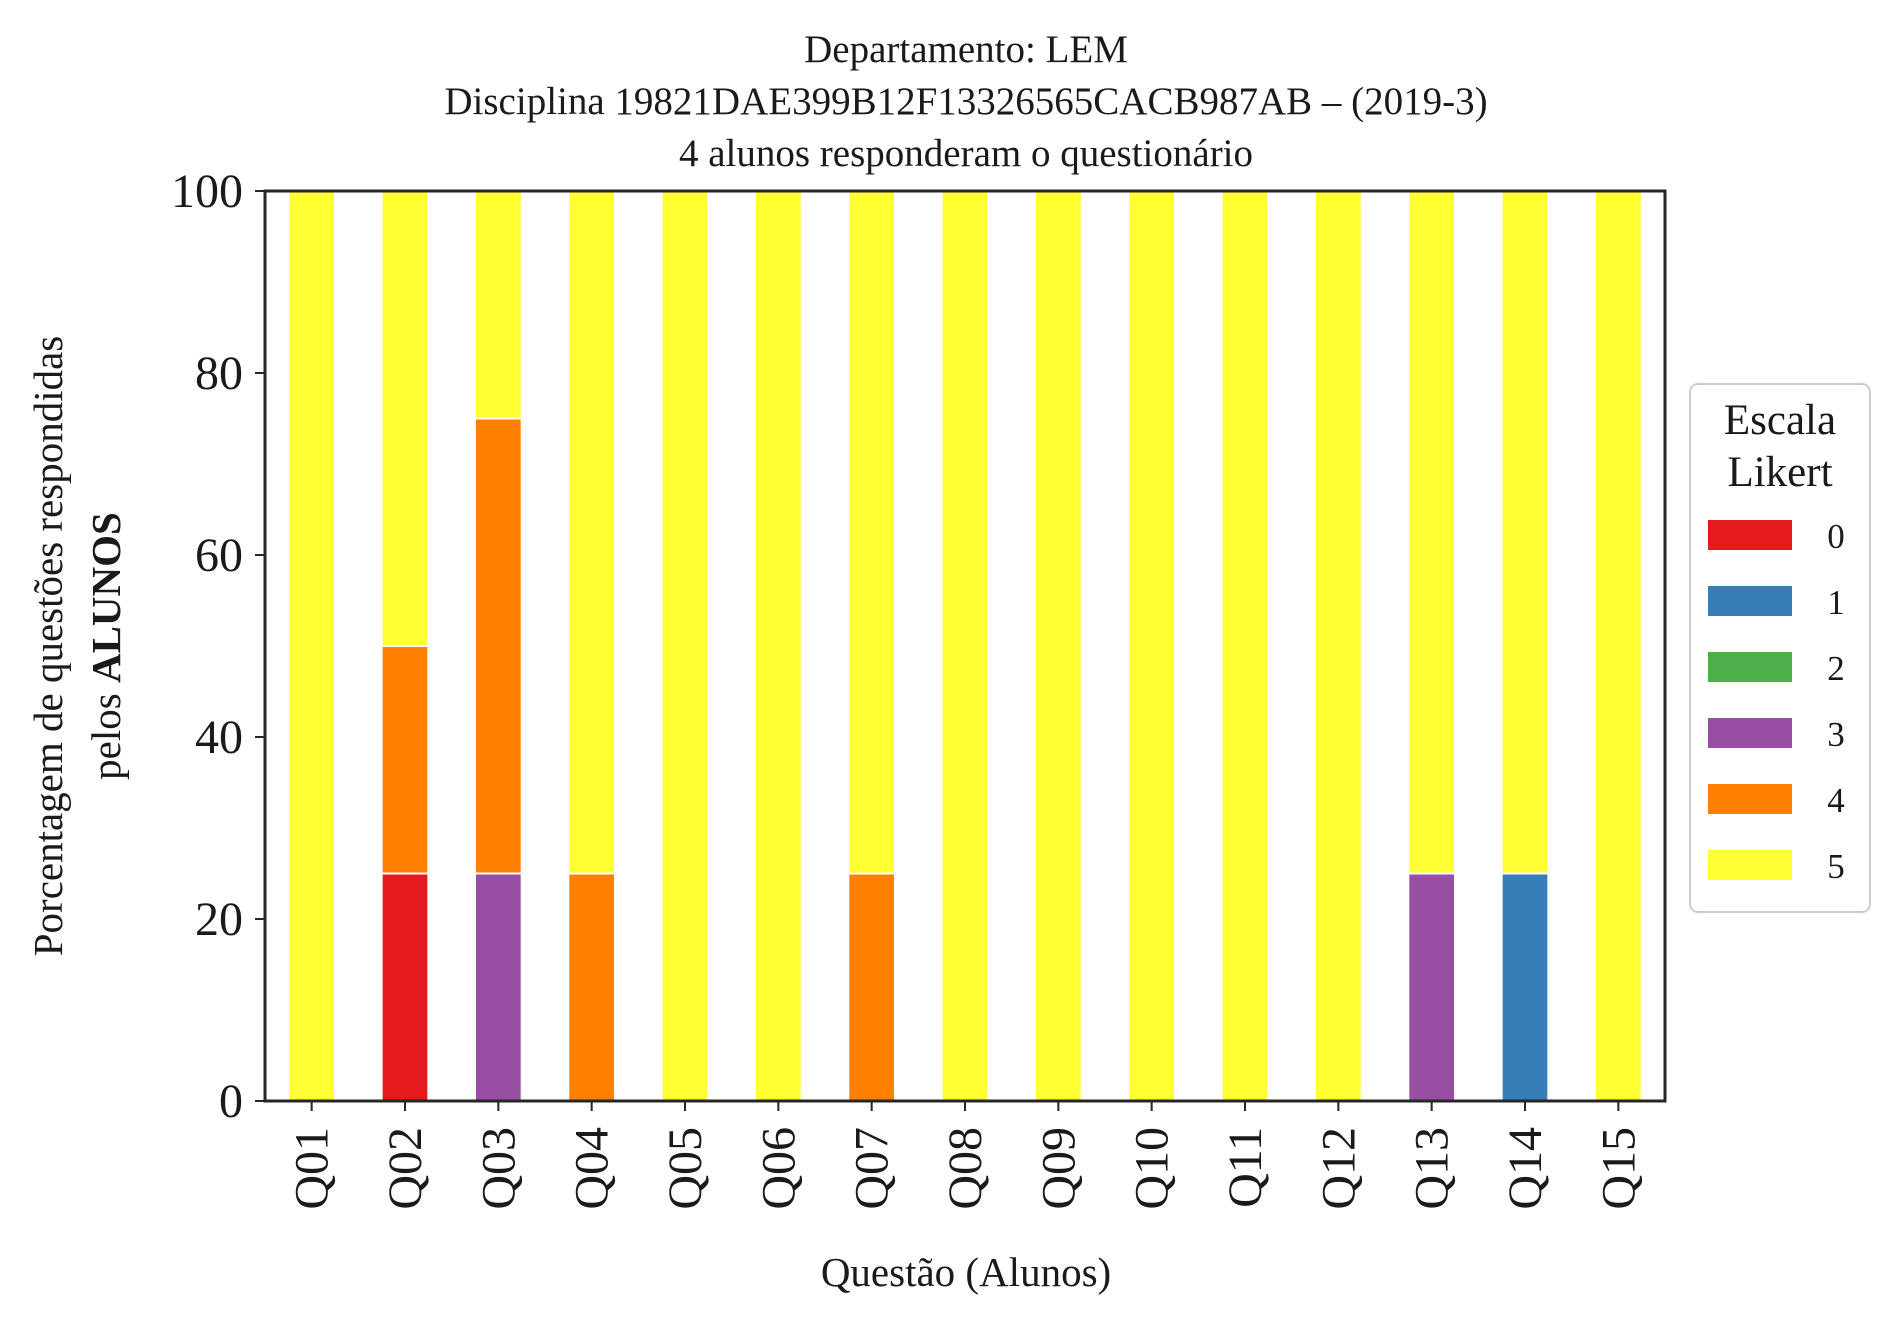 This screenshot has height=1323, width=1892. Describe the element at coordinates (1245, 1167) in the screenshot. I see `x-tick-label-q11: Q11` at that location.